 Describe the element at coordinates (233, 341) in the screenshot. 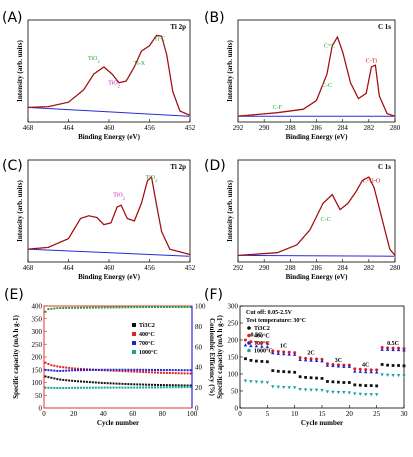

I see `y-tick-label: 200` at that location.